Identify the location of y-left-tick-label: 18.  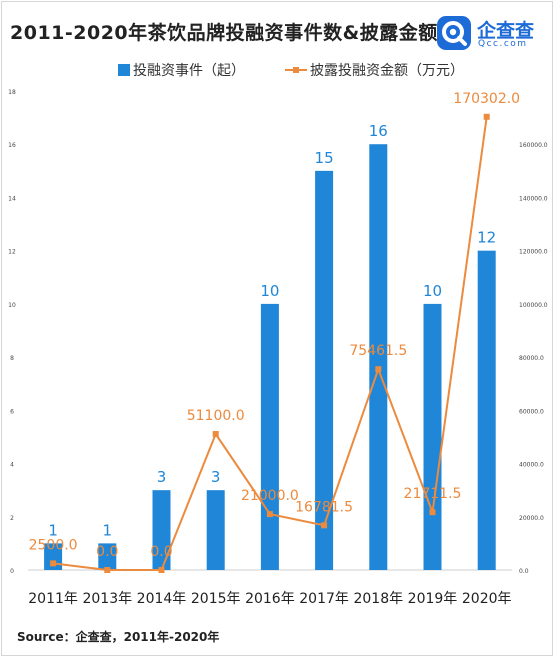
(12, 92).